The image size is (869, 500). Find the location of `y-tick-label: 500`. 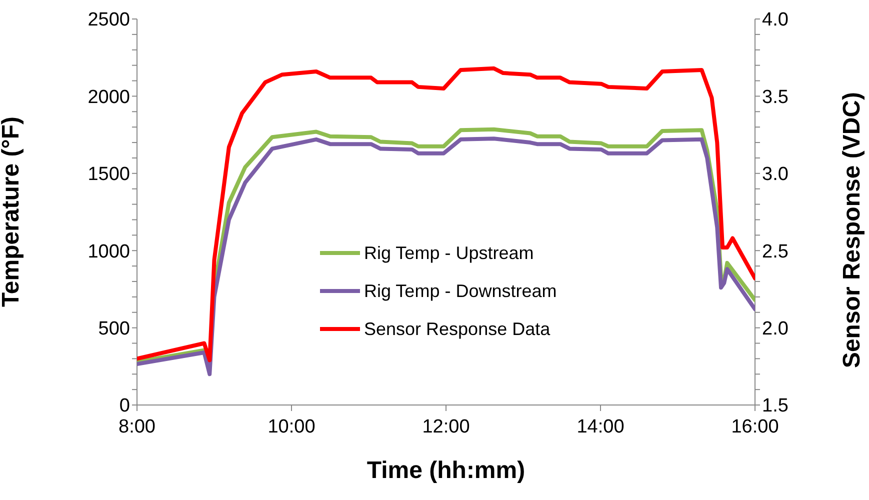

y-tick-label: 500 is located at coordinates (114, 329).